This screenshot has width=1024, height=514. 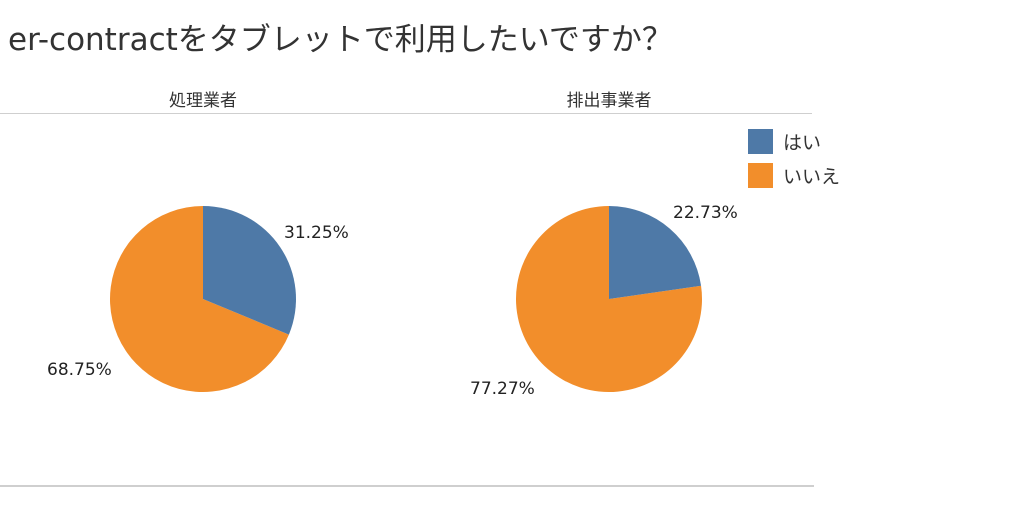 I want to click on legend: はい いいえ, so click(x=794, y=158).